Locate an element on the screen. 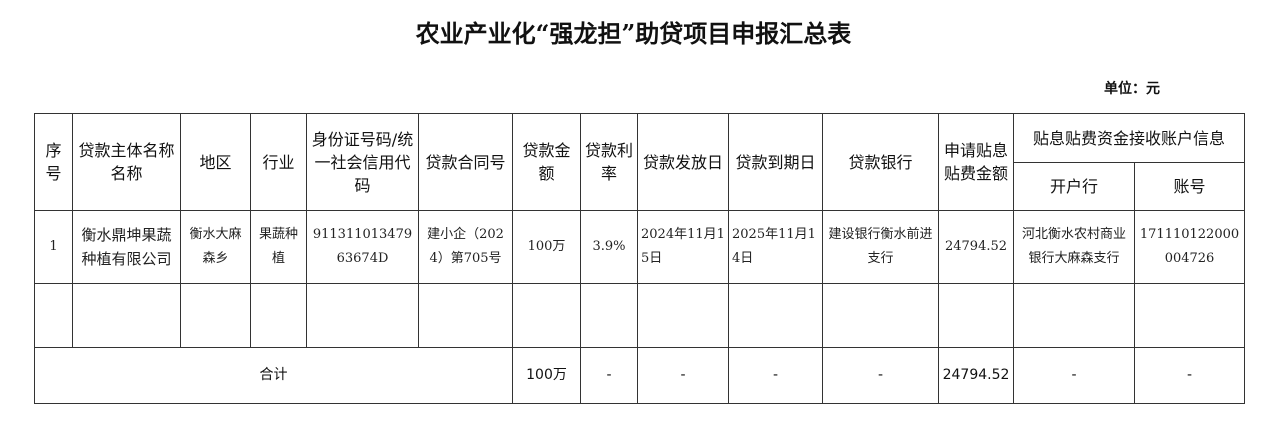  total-due-date: - is located at coordinates (775, 375).